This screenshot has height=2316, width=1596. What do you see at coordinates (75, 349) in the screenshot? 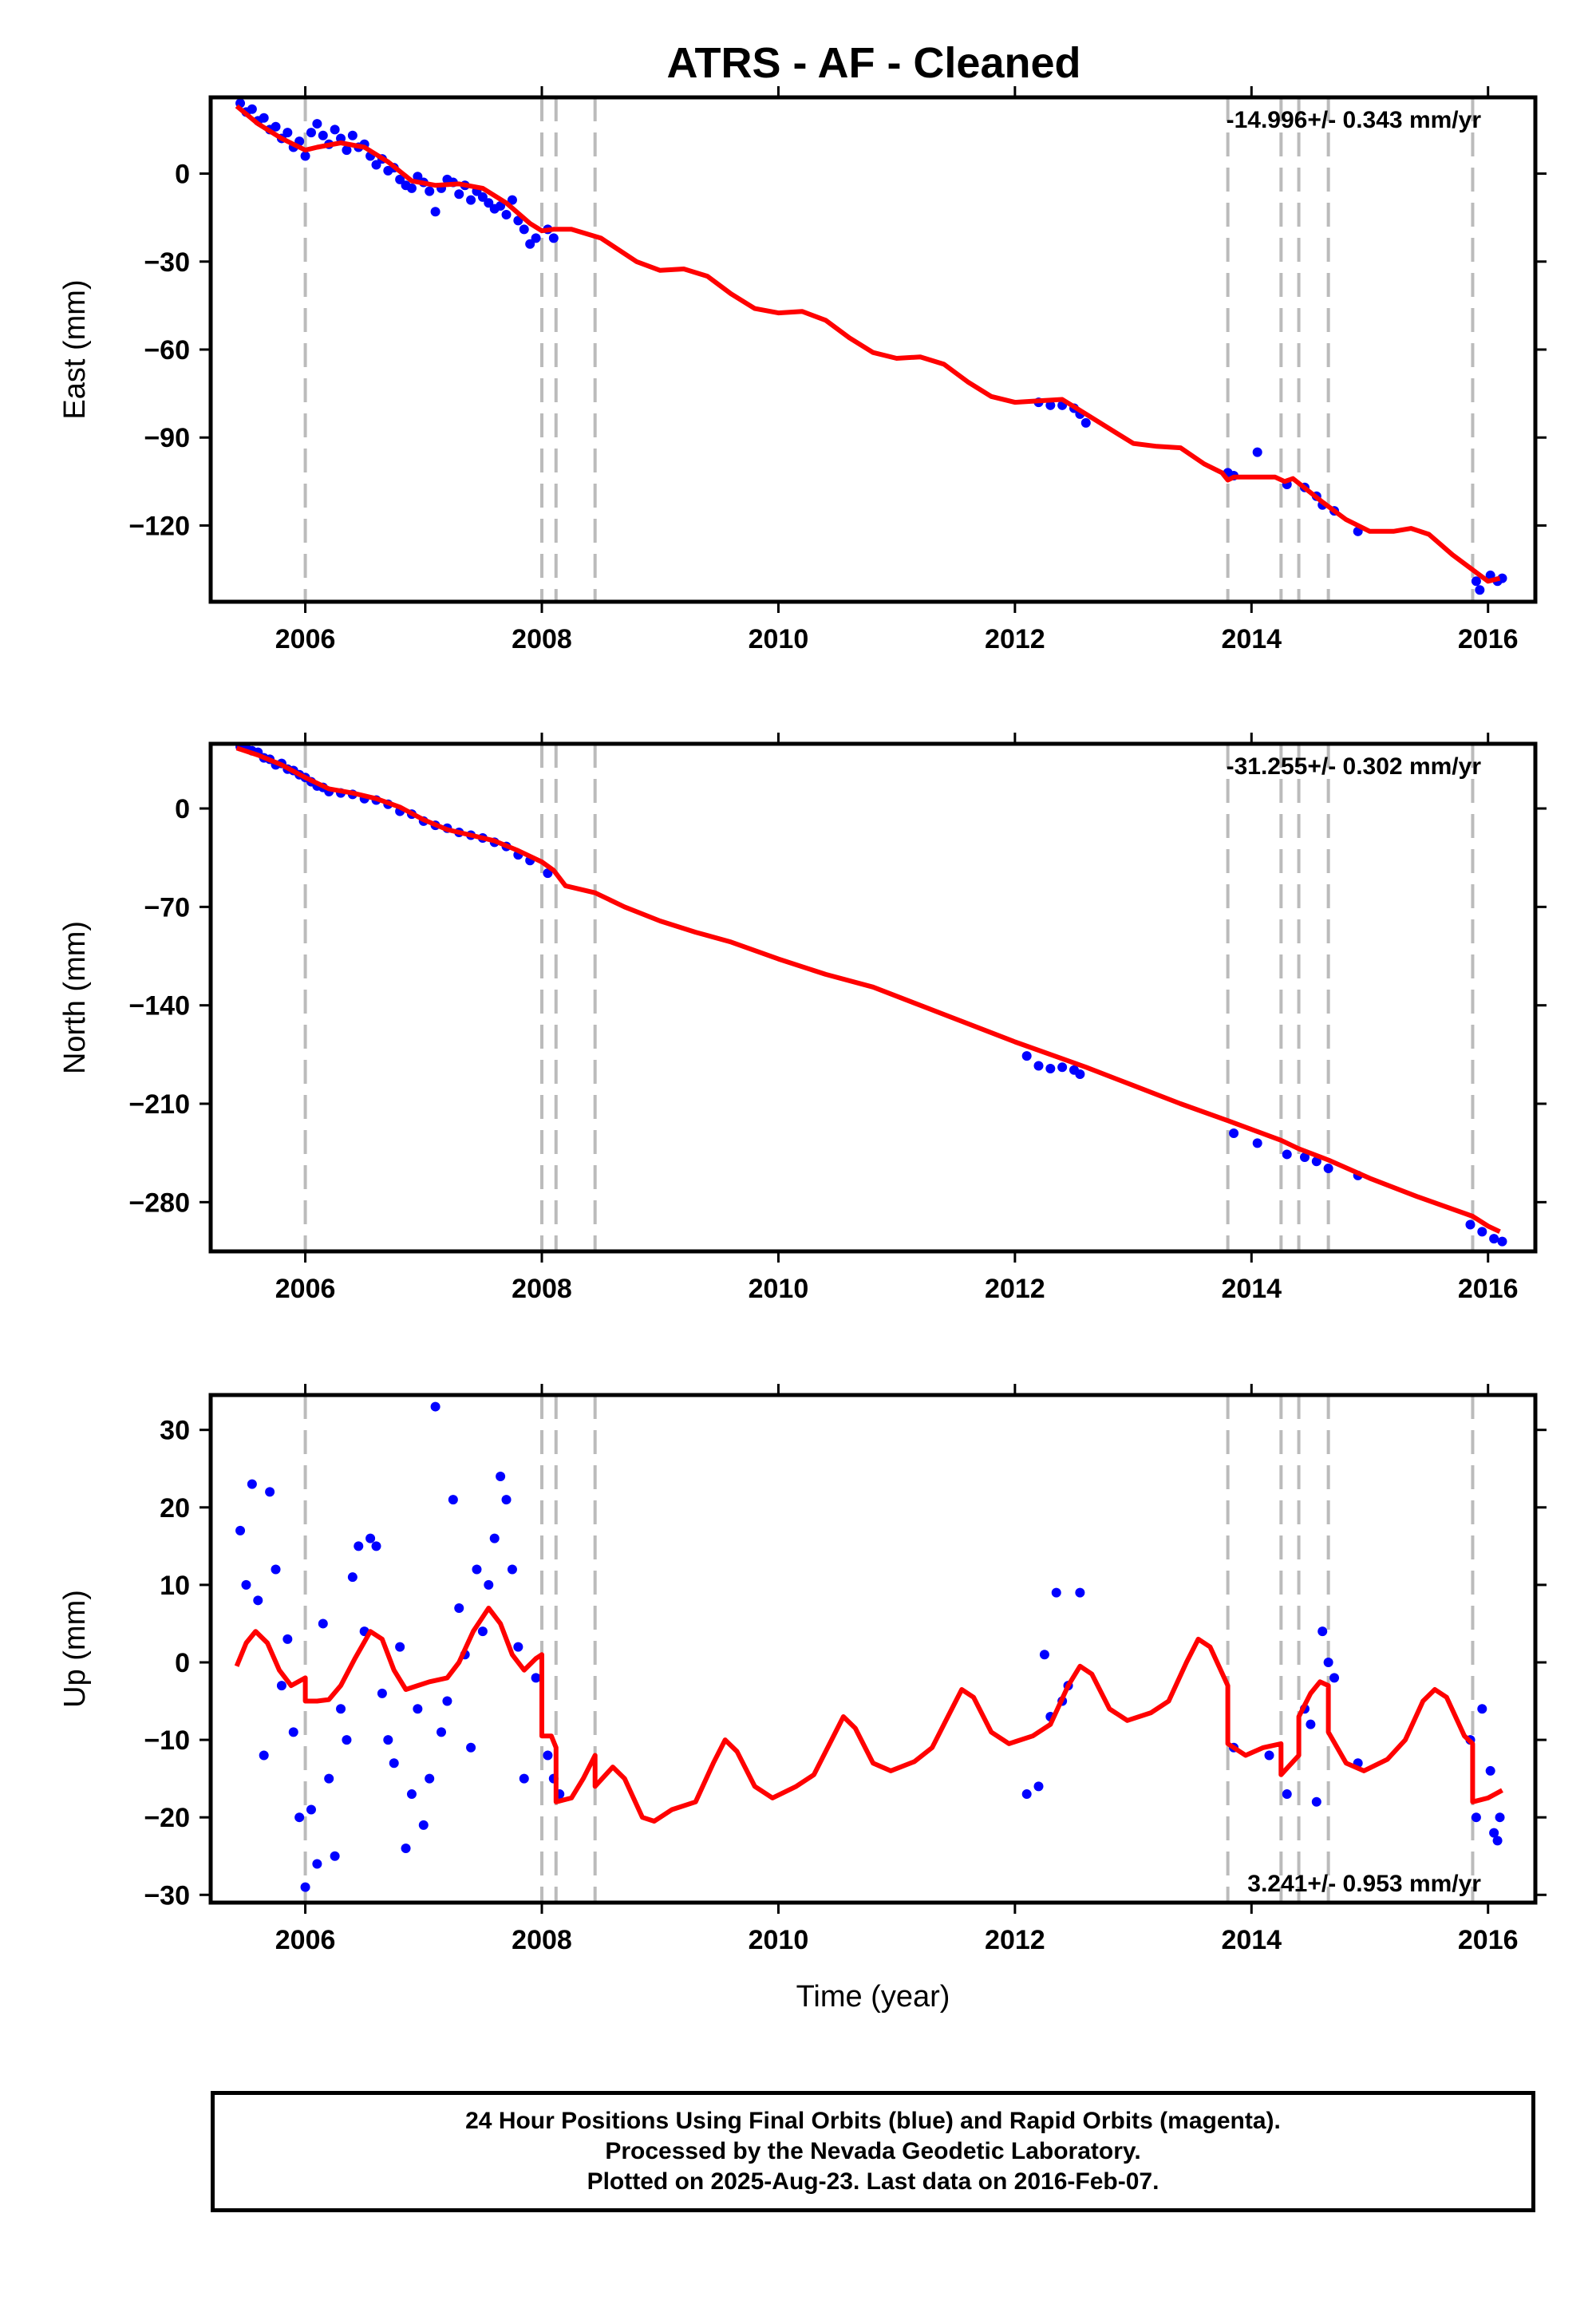
I see `y-axis-label: East (mm)` at bounding box center [75, 349].